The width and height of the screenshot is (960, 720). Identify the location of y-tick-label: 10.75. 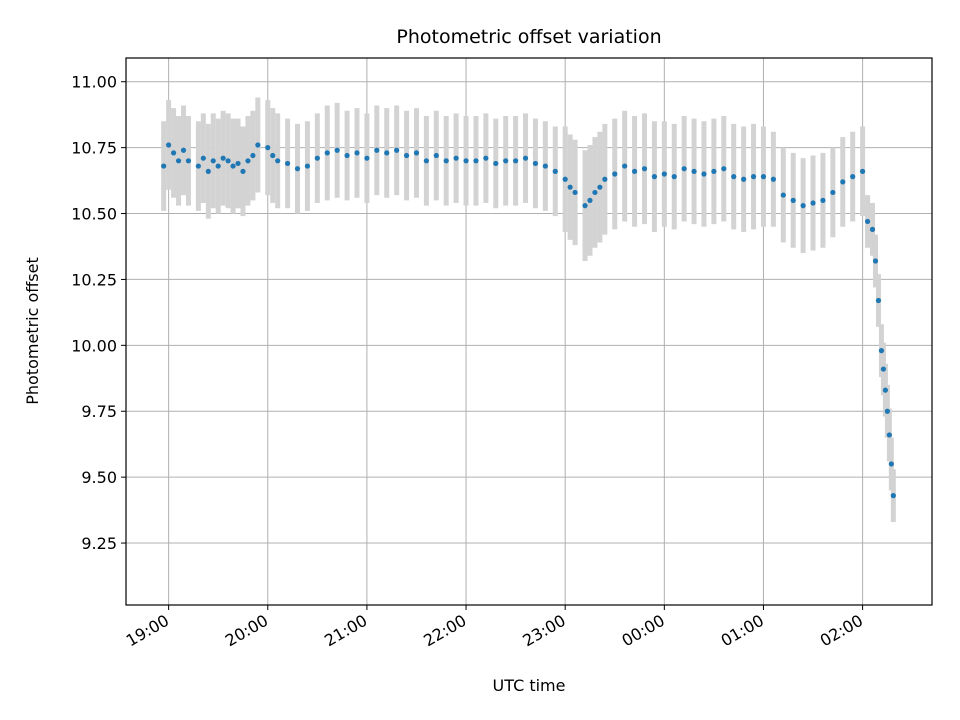
(94, 148).